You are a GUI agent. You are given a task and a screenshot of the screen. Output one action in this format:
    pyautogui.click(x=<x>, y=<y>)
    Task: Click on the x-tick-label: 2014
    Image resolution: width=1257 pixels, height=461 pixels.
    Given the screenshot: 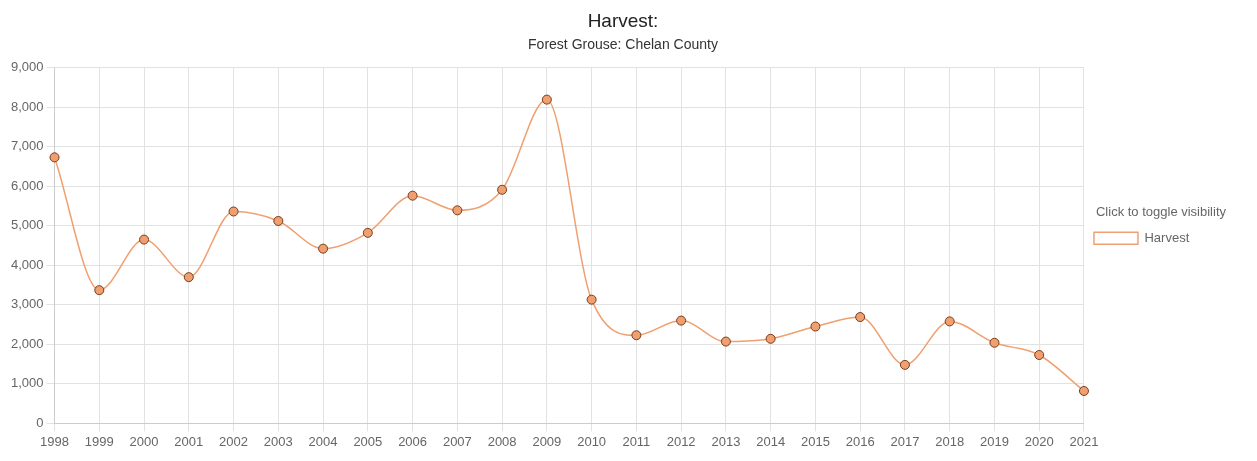 What is the action you would take?
    pyautogui.click(x=771, y=441)
    